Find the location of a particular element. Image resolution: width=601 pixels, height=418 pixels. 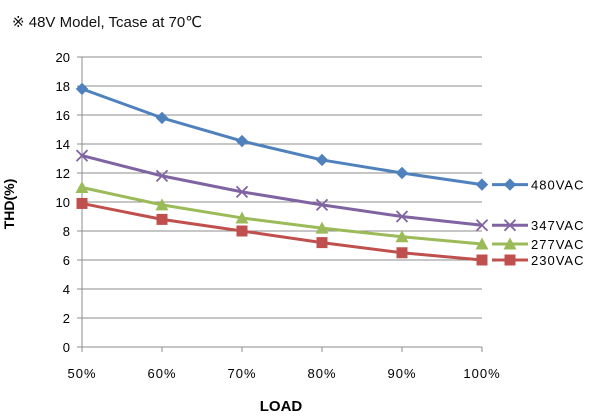

x-axis-label: LOAD is located at coordinates (281, 406).